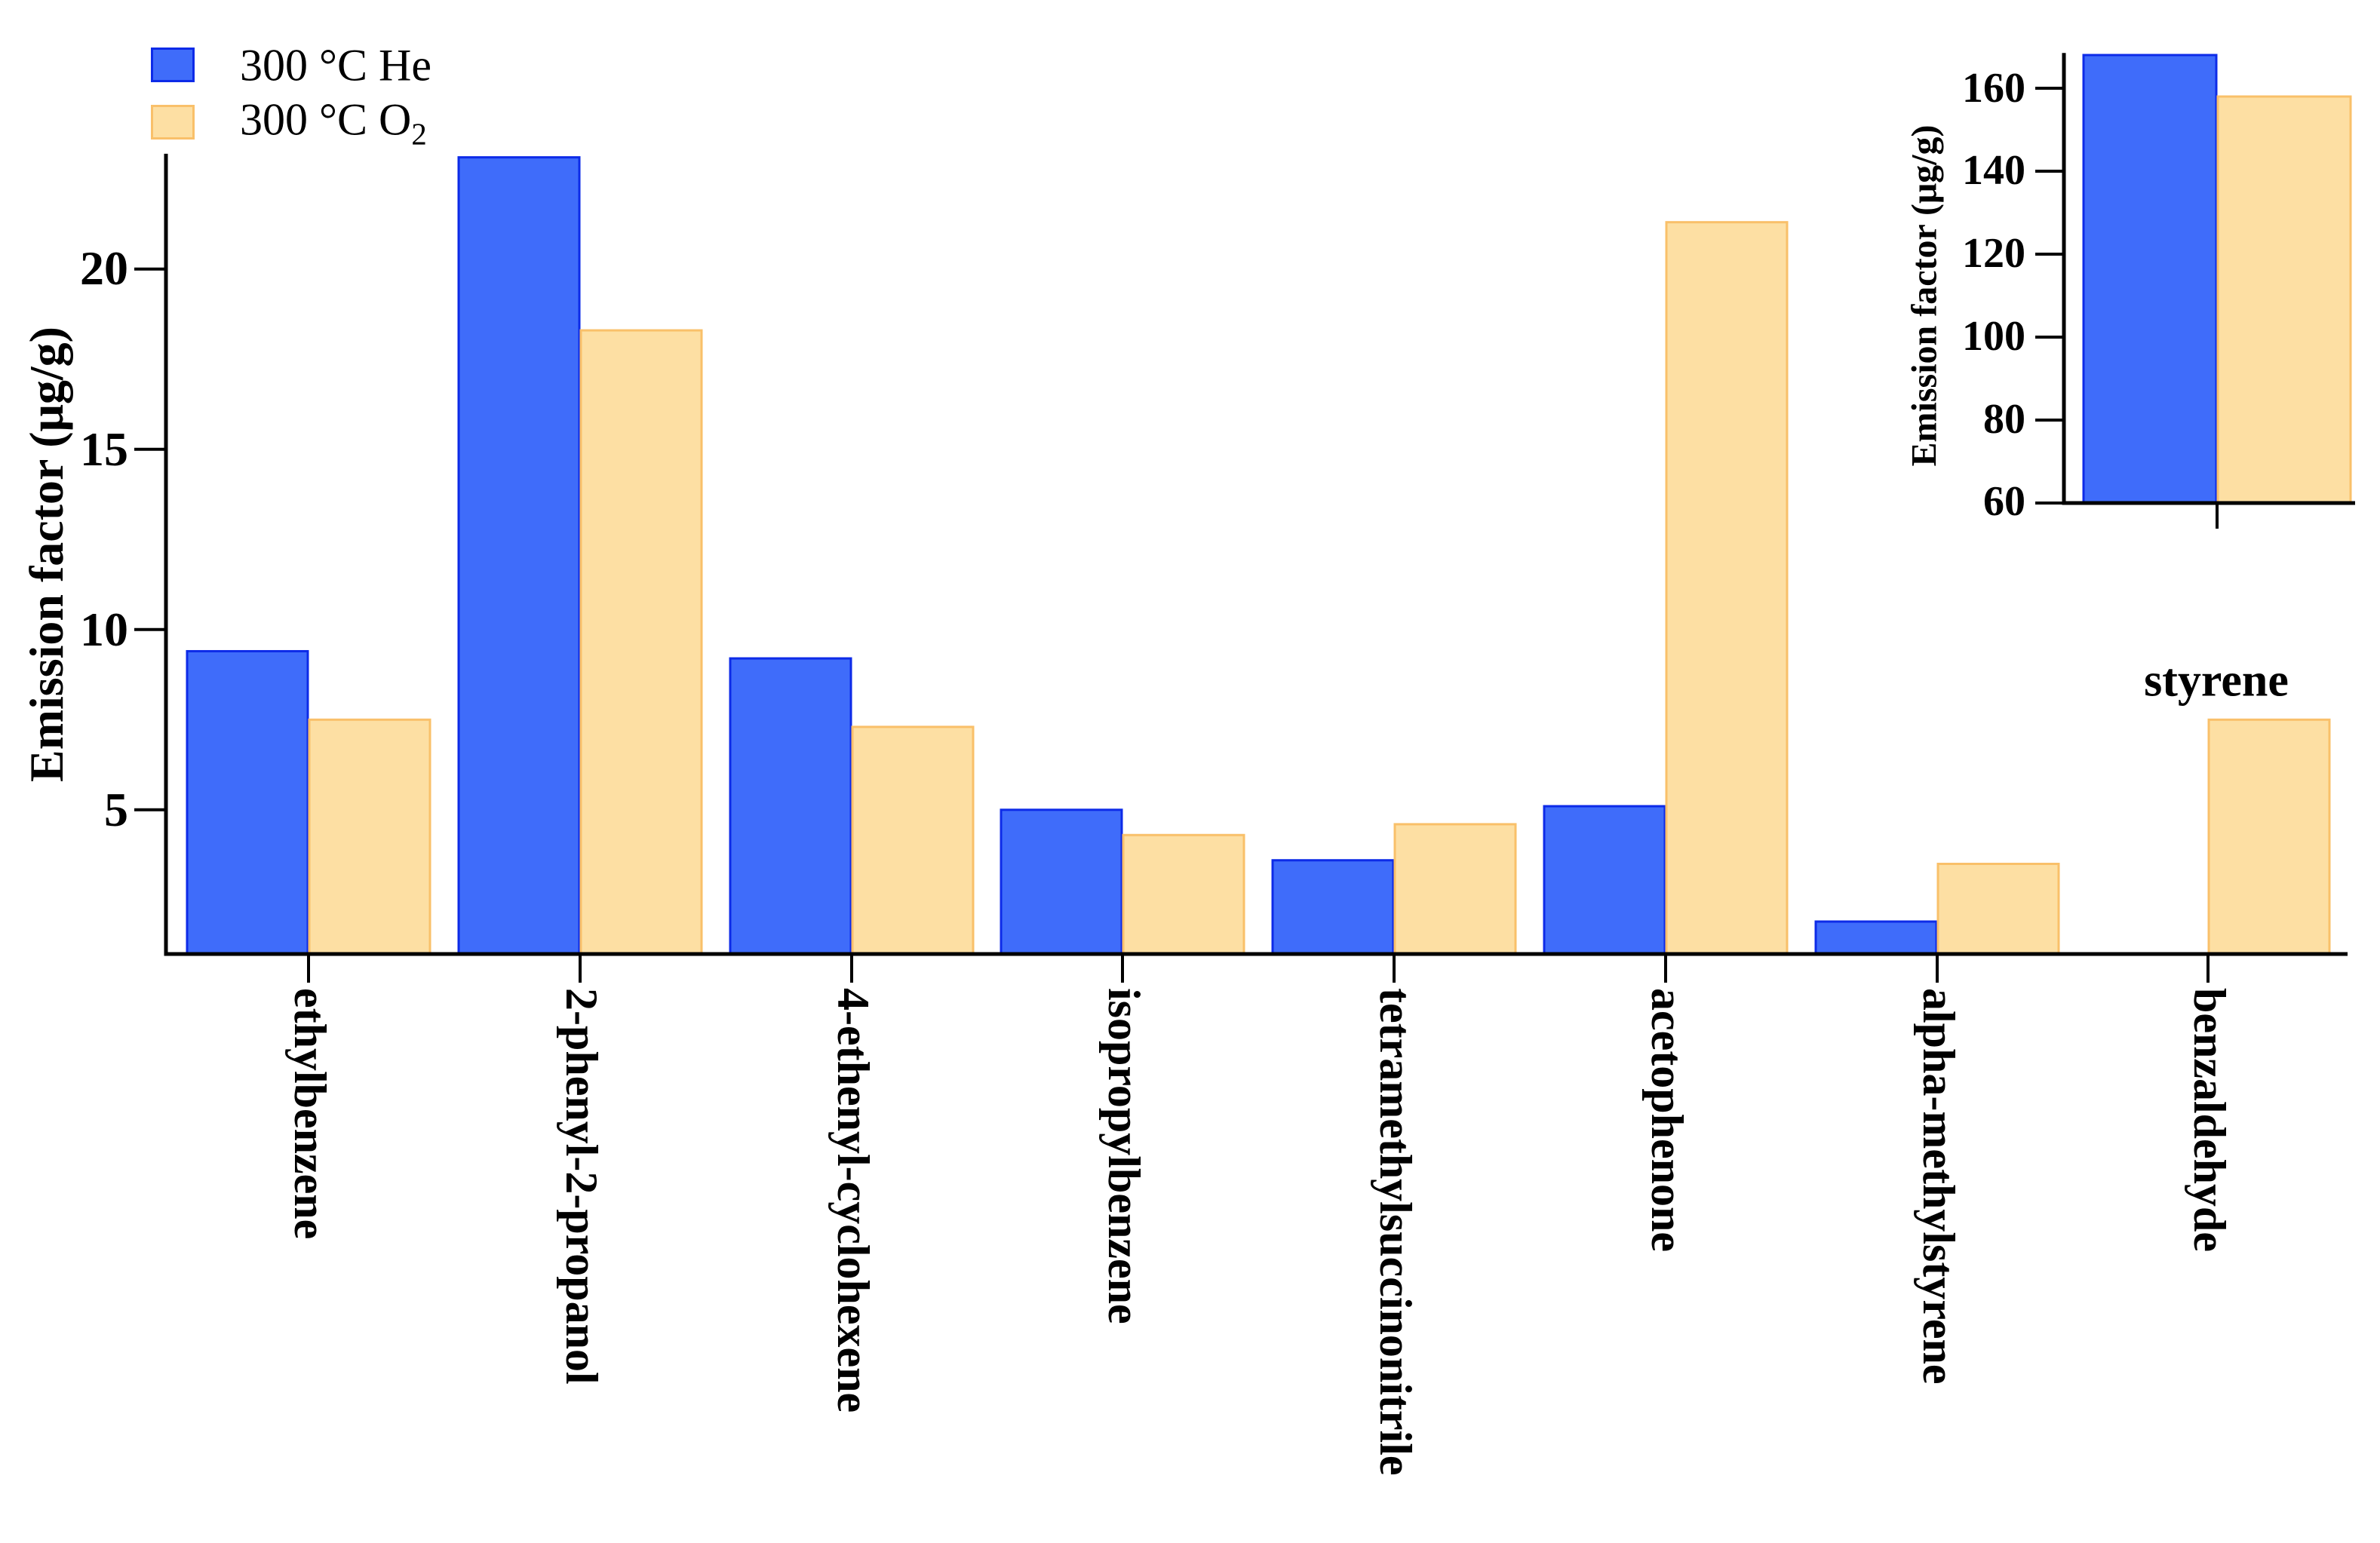 This screenshot has height=1543, width=2380. What do you see at coordinates (2269, 837) in the screenshot?
I see `bar-benzaldehyde-o2` at bounding box center [2269, 837].